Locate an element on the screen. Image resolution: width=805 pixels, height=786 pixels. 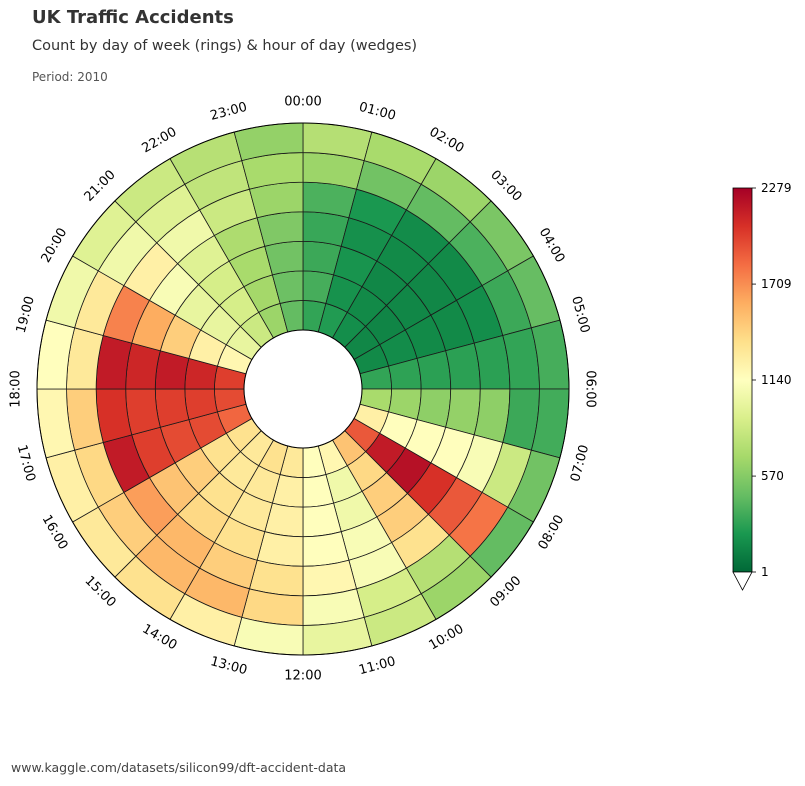
hour-label: 18:00 is located at coordinates (16, 388).